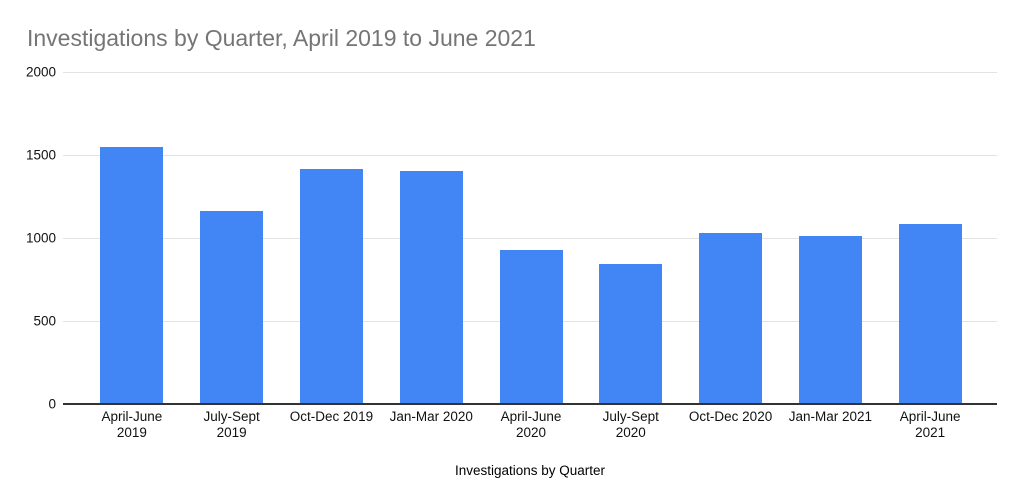  What do you see at coordinates (730, 416) in the screenshot?
I see `x-tick-label: Oct-Dec 2020` at bounding box center [730, 416].